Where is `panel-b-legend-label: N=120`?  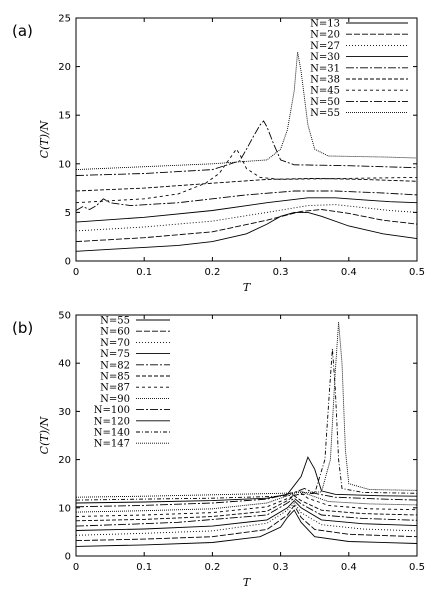 panel-b-legend-label: N=120 is located at coordinates (112, 421).